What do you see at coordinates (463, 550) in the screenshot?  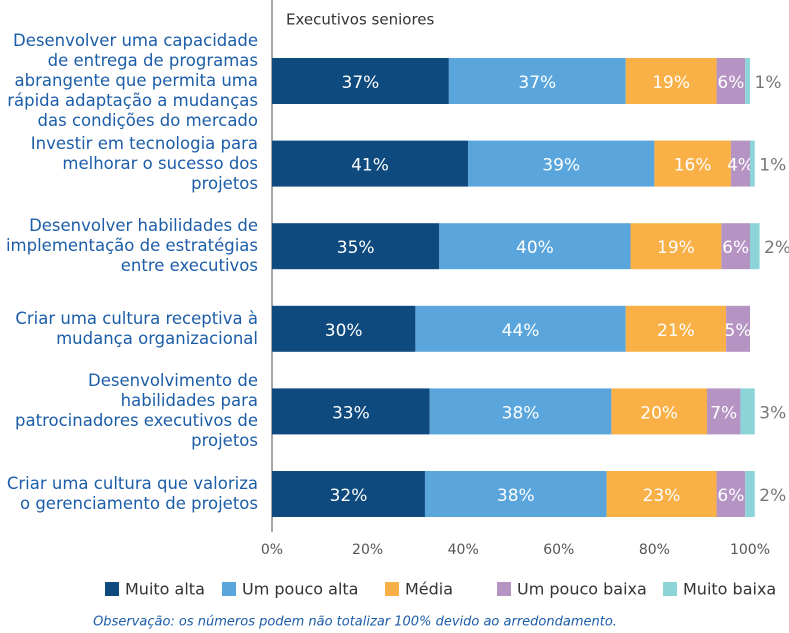 I see `x-tick-label: 40%` at bounding box center [463, 550].